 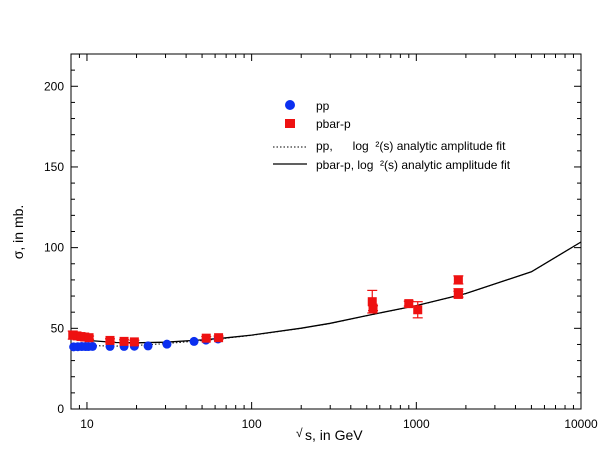 What do you see at coordinates (54, 86) in the screenshot?
I see `y-tick-label: 200` at bounding box center [54, 86].